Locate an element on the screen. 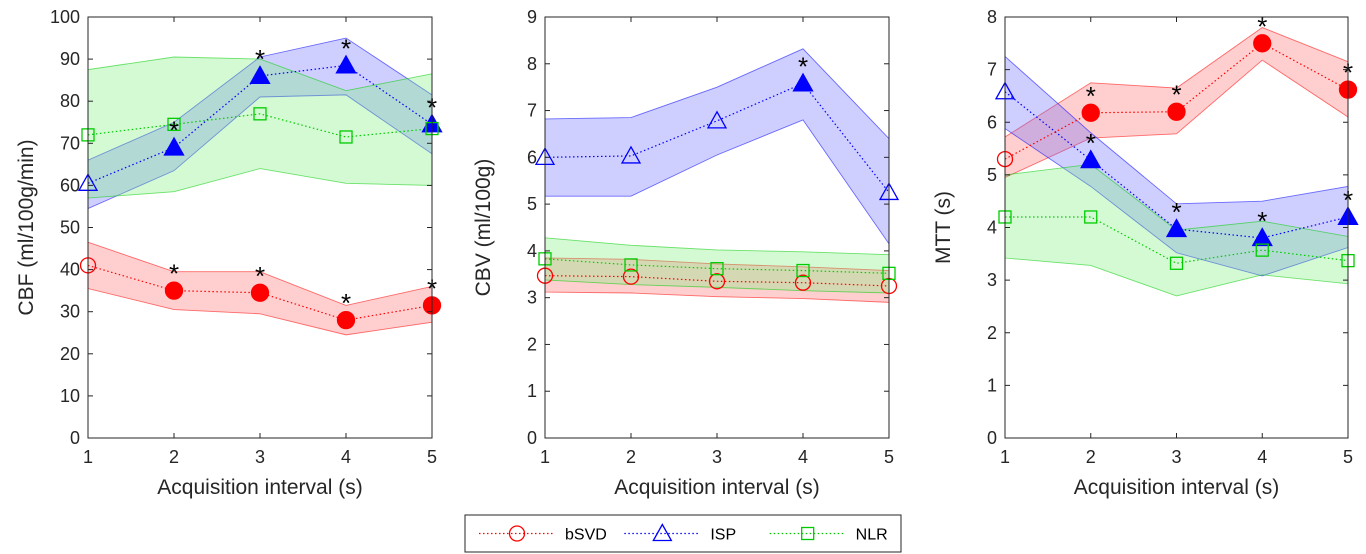  x-tick-label: 2 is located at coordinates (1091, 457).